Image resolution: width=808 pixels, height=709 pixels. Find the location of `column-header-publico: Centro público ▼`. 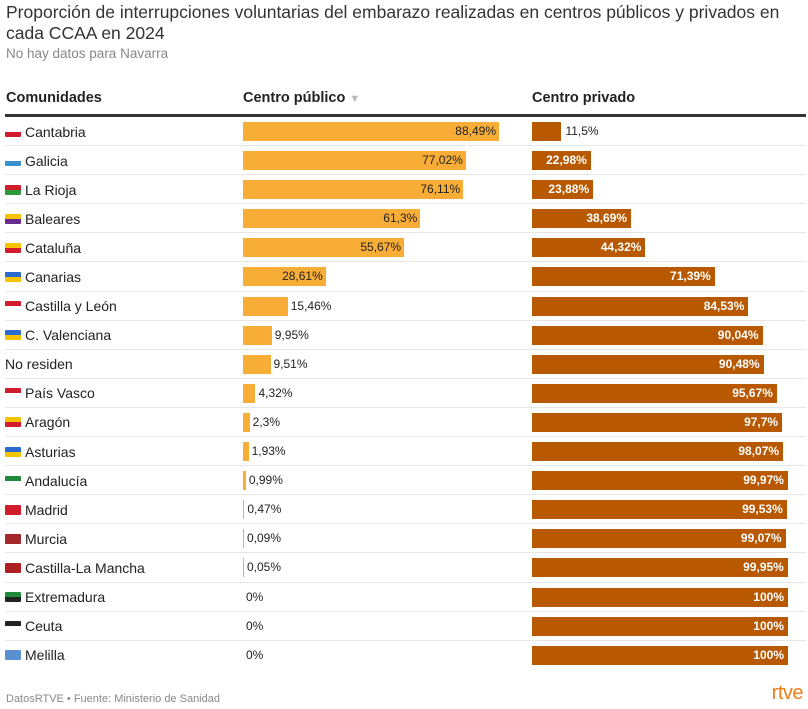

column-header-publico: Centro público ▼ is located at coordinates (301, 98).